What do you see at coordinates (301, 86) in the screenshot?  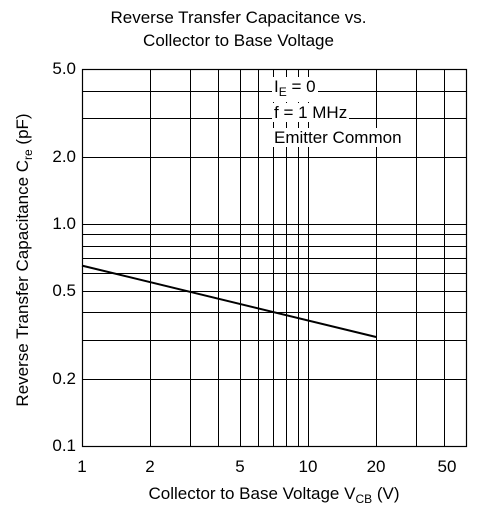 I see `annotation-ie-rest: = 0` at bounding box center [301, 86].